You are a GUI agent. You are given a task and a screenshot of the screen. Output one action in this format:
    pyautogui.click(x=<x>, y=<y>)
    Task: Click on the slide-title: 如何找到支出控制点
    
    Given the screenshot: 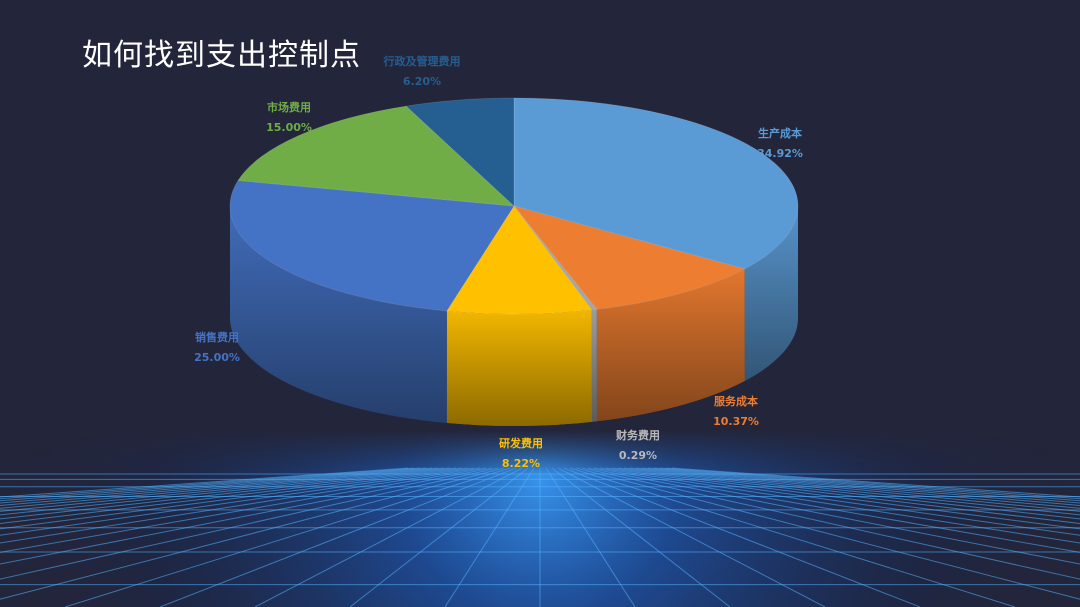 What is the action you would take?
    pyautogui.click(x=221, y=55)
    